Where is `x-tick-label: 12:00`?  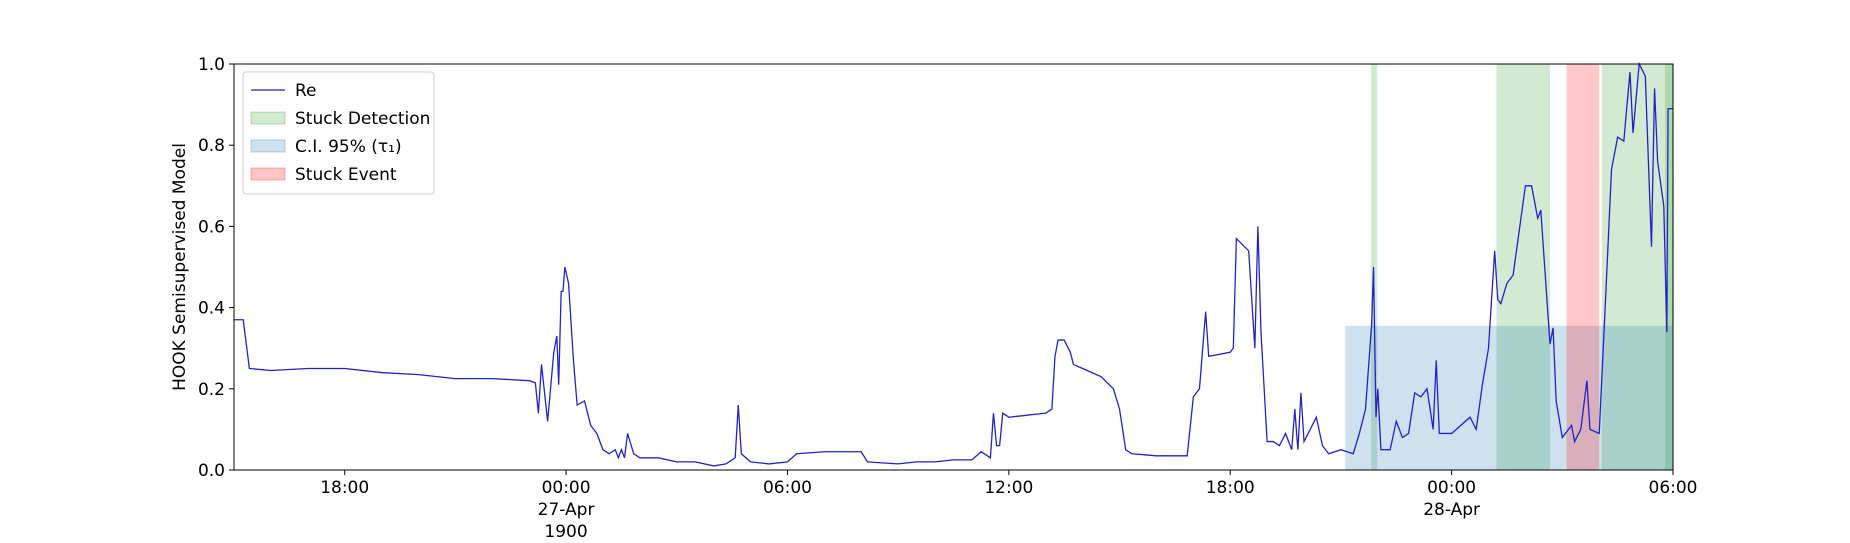
x-tick-label: 12:00 is located at coordinates (1009, 488).